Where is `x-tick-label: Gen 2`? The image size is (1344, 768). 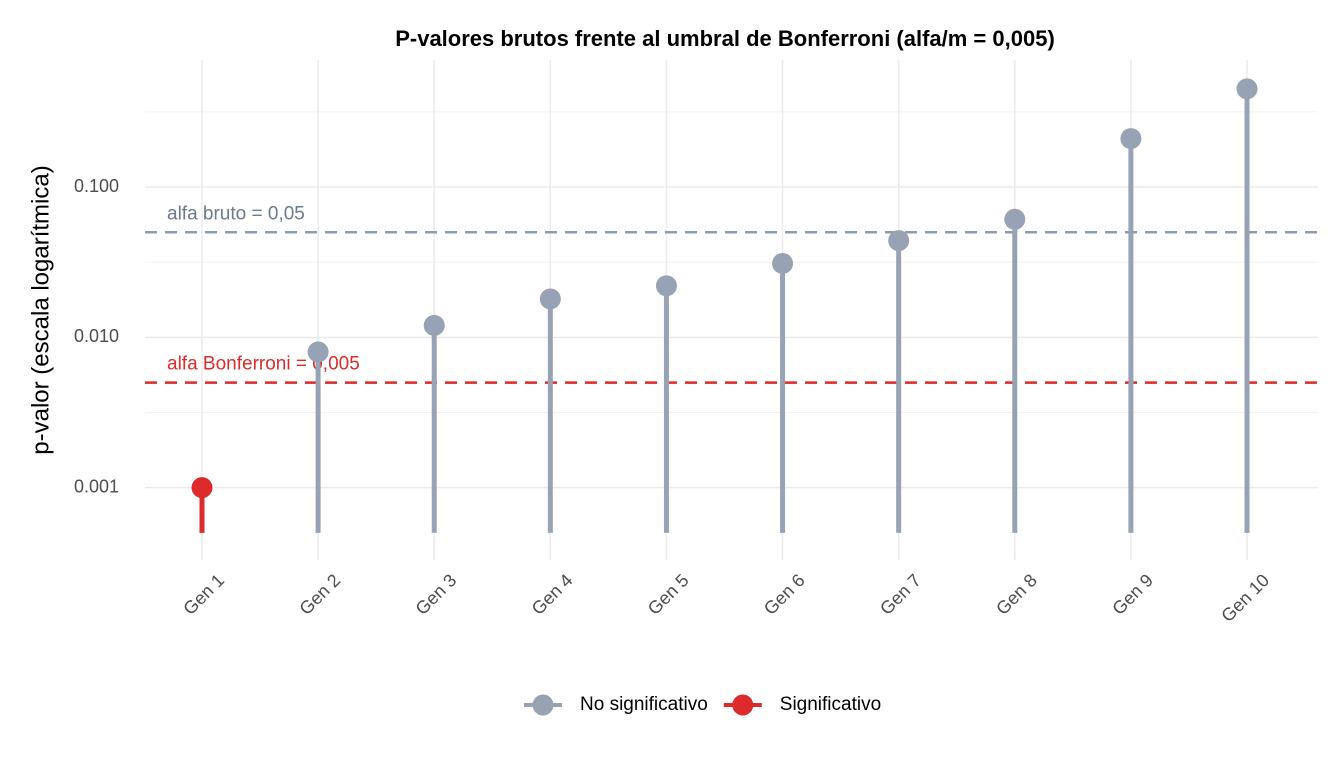 x-tick-label: Gen 2 is located at coordinates (319, 594).